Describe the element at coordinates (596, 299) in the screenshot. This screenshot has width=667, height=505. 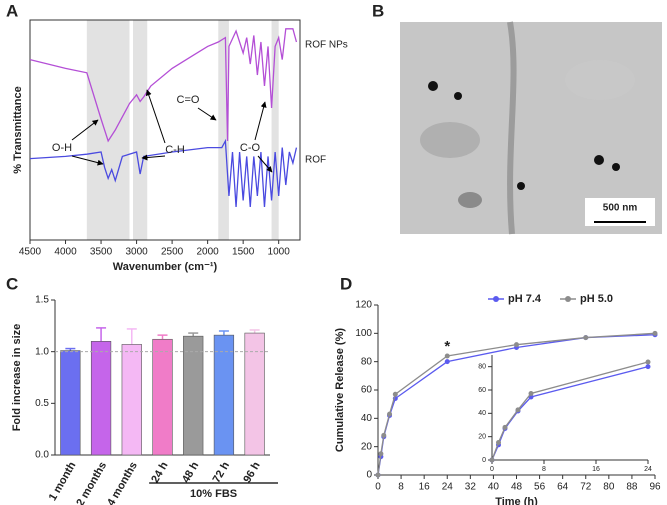
I see `legend-label: pH 5.0` at that location.